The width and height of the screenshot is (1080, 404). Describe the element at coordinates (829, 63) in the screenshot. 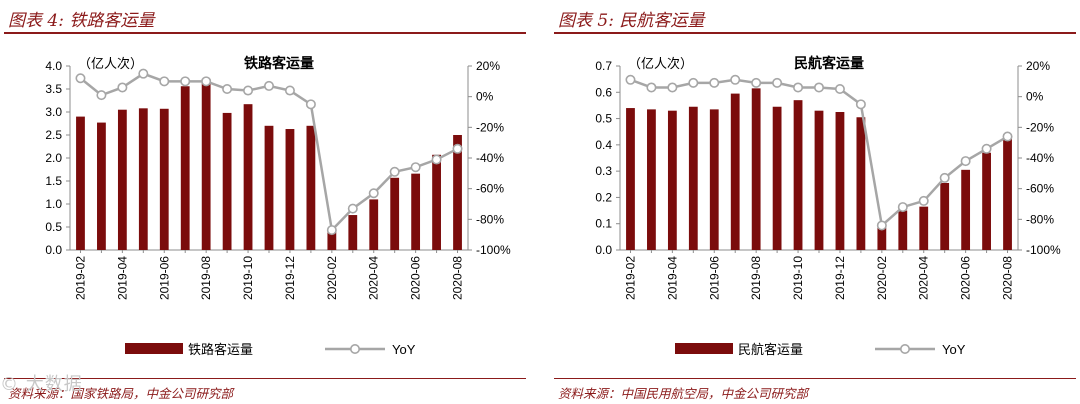

I see `chart-title: 民航客运量` at that location.